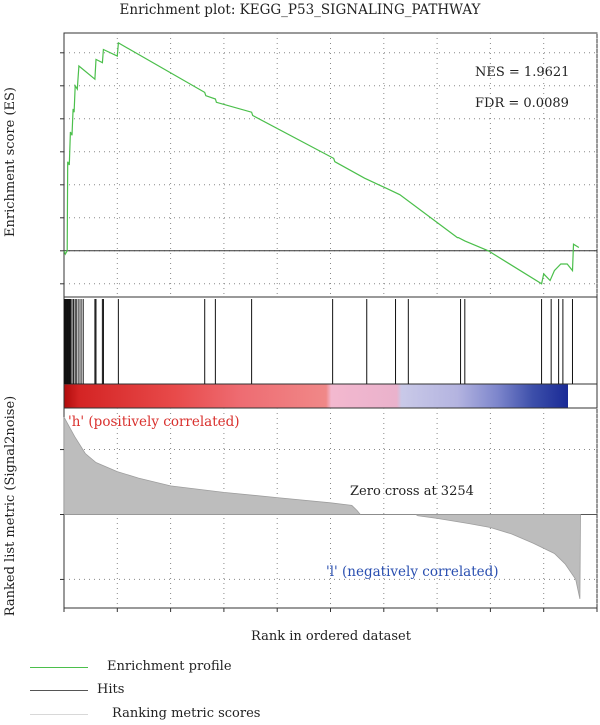  I want to click on metric-y-axis-label: Ranked list metric (Signal2noise), so click(10, 506).